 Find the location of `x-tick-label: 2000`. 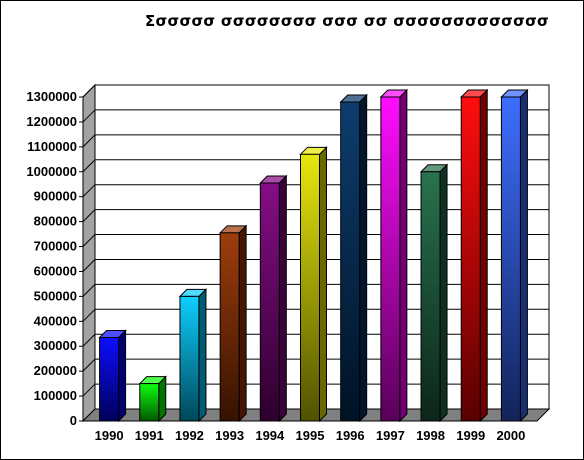

x-tick-label: 2000 is located at coordinates (510, 435).